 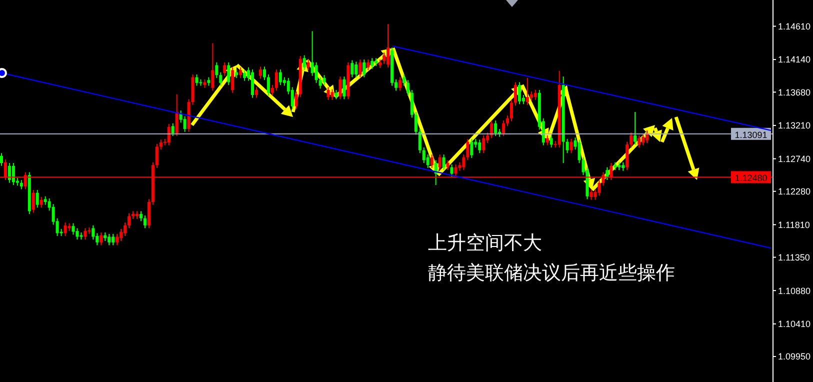 I want to click on y-tick-label: 1.12740, so click(x=794, y=159).